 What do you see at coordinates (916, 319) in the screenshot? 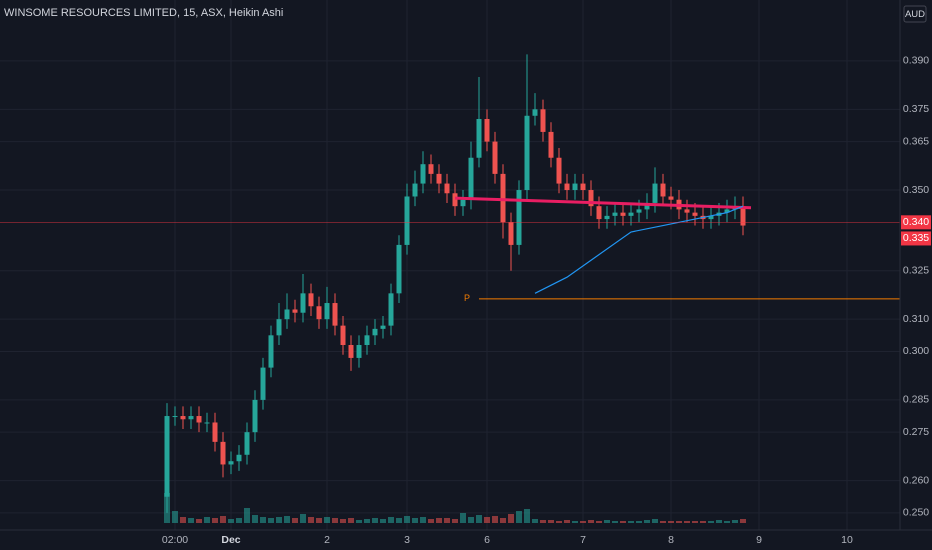
I see `y-tick-label: 0.310` at bounding box center [916, 319].